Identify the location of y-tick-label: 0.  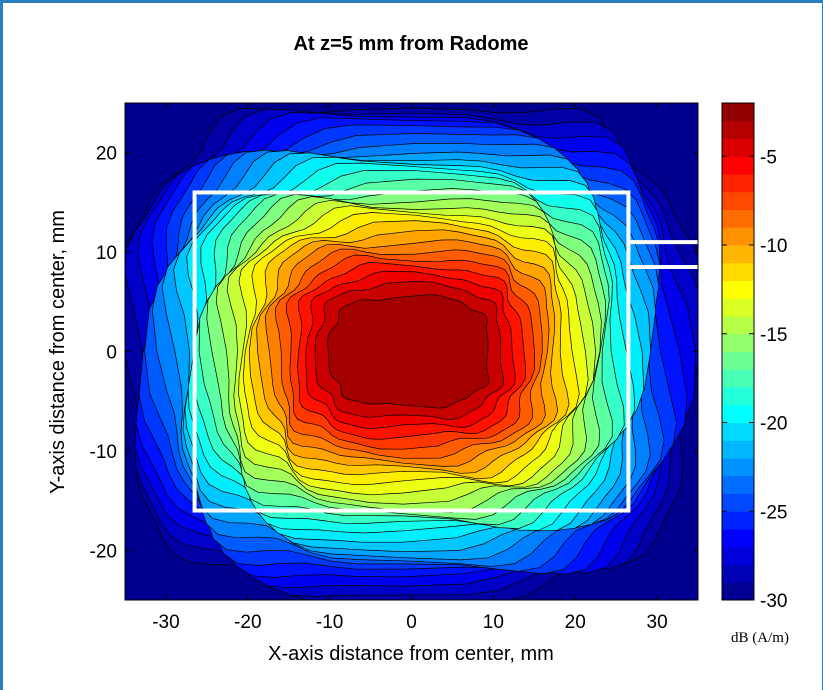
(111, 353).